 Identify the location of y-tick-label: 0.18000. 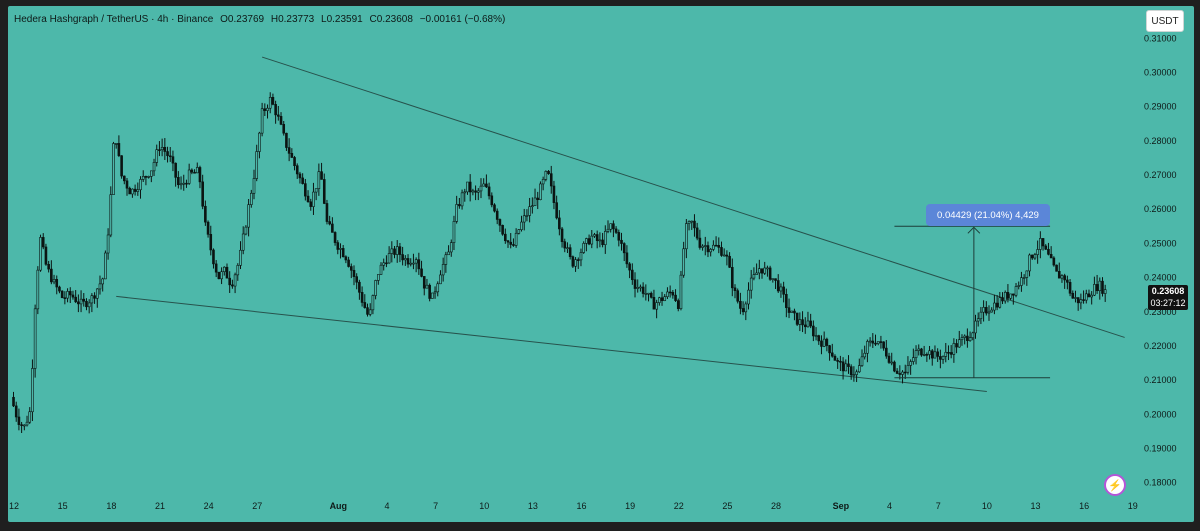
(1160, 483).